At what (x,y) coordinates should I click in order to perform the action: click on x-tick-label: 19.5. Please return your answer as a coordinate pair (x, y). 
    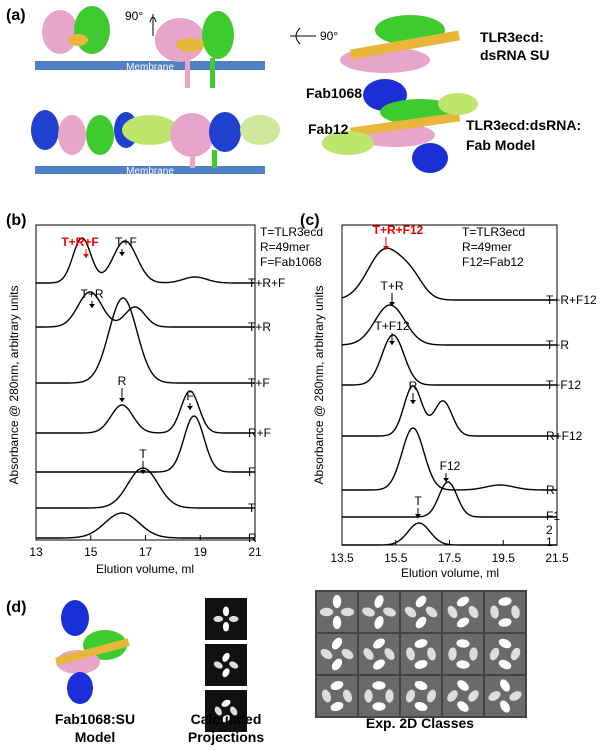
    Looking at the image, I should click on (504, 558).